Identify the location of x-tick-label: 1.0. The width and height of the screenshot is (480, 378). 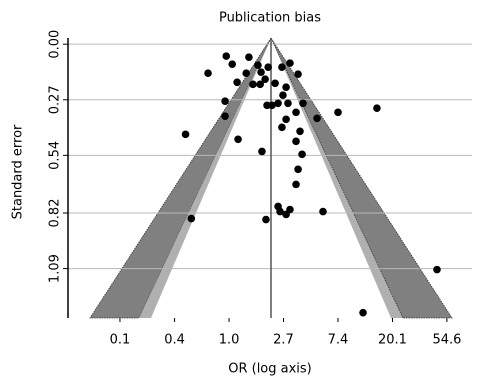
(229, 340).